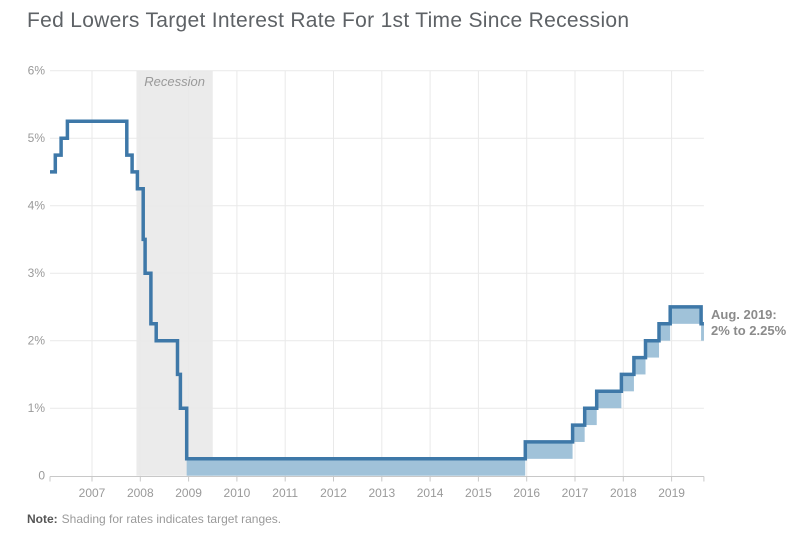 The width and height of the screenshot is (811, 535). Describe the element at coordinates (381, 493) in the screenshot. I see `x-tick-label: 2013` at that location.